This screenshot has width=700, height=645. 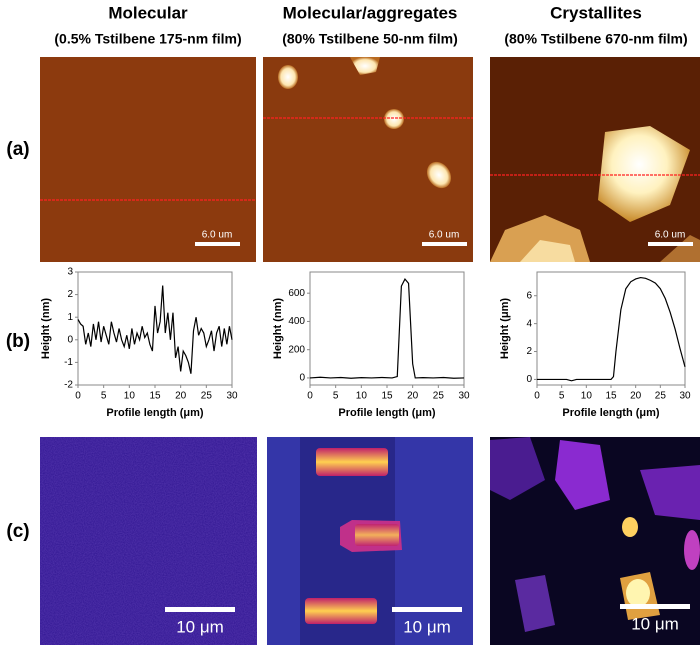 What do you see at coordinates (370, 12) in the screenshot?
I see `column-title: Molecular/aggregates` at bounding box center [370, 12].